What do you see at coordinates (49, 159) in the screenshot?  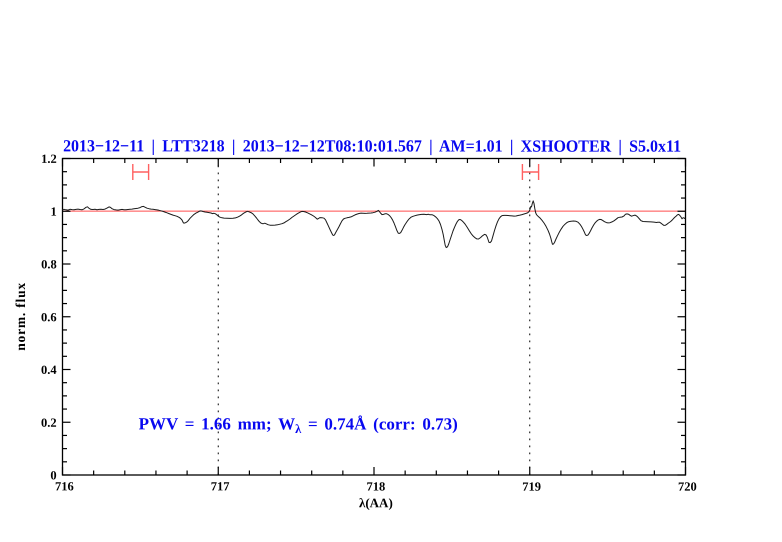 I see `svg-text: 1.2` at bounding box center [49, 159].